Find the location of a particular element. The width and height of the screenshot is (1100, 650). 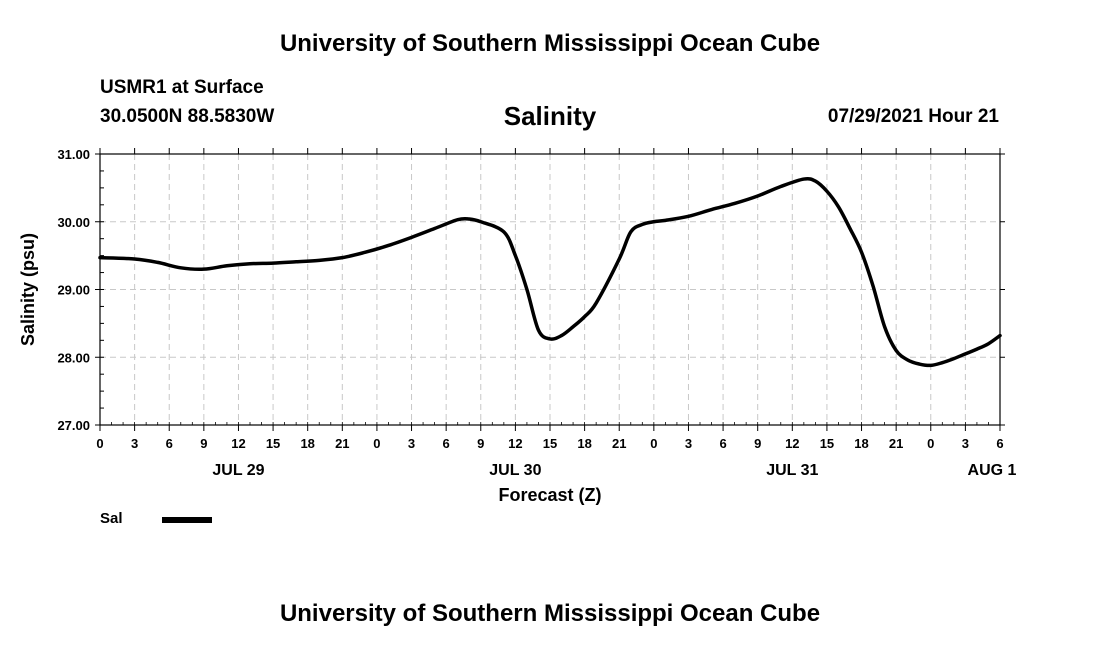

legend-swatch is located at coordinates (187, 520).